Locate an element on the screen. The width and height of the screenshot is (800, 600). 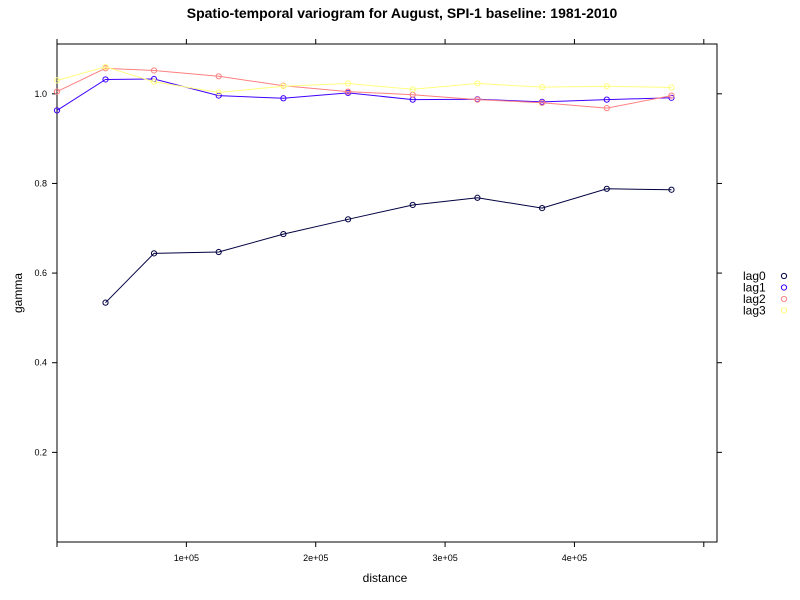
legend-marker-lag3 is located at coordinates (784, 310).